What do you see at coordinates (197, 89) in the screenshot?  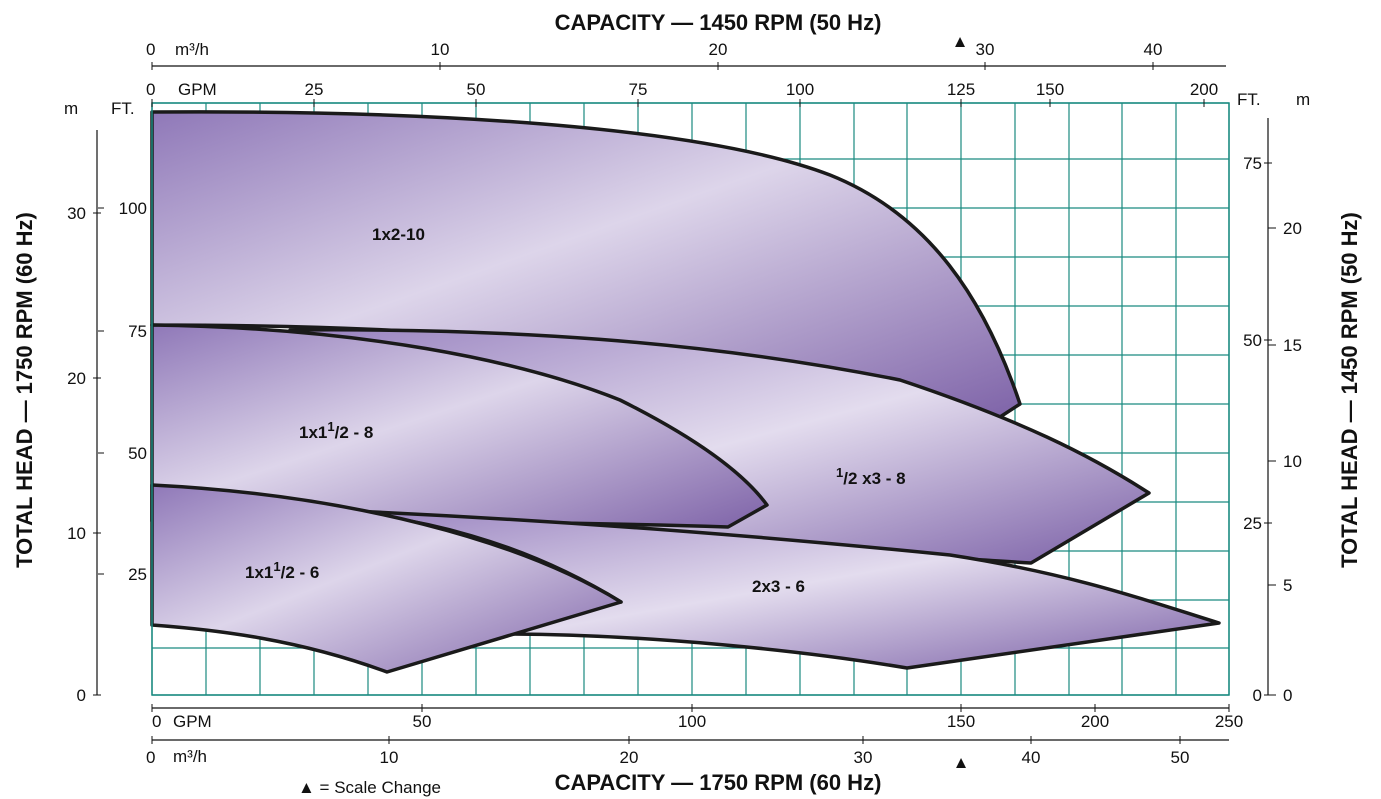 I see `top-gpm-unit: GPM` at bounding box center [197, 89].